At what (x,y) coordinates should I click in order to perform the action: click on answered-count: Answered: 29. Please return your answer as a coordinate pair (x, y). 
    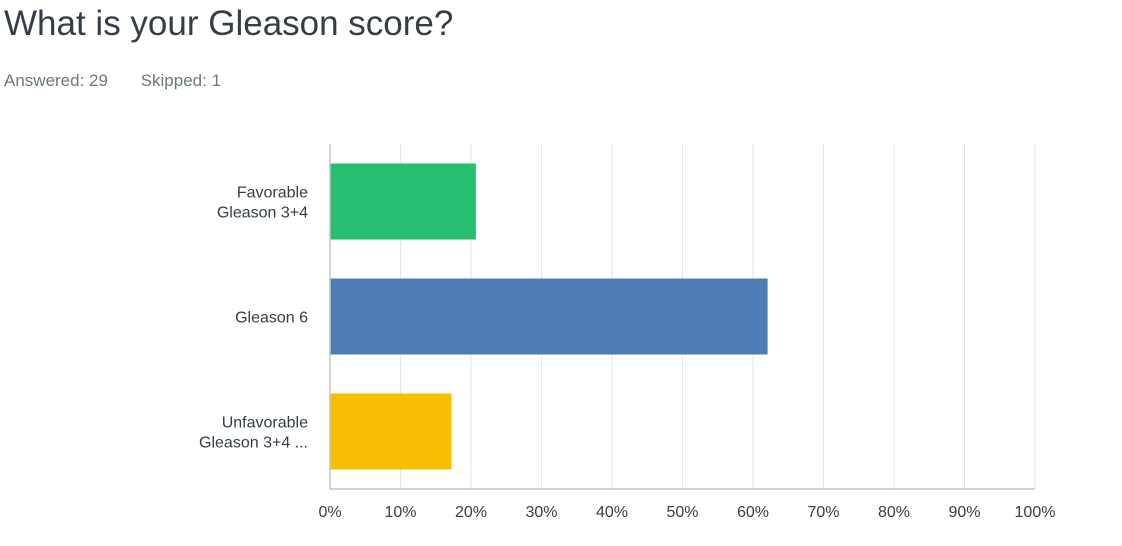
    Looking at the image, I should click on (56, 80).